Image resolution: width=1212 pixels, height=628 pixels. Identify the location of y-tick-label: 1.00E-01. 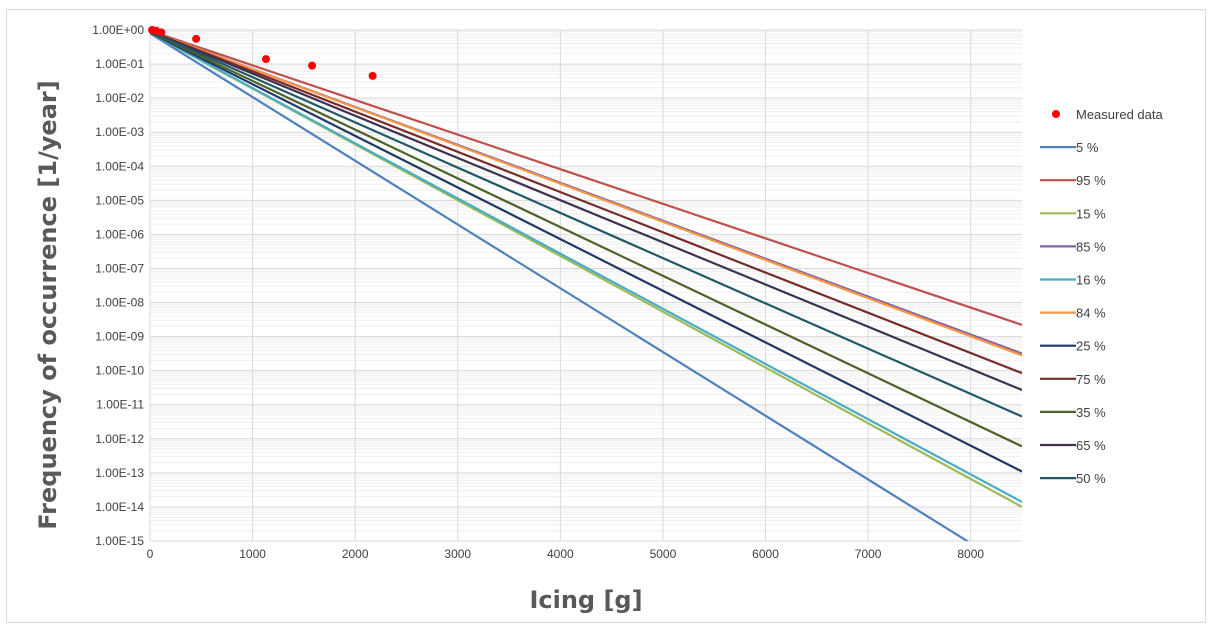
(119, 64).